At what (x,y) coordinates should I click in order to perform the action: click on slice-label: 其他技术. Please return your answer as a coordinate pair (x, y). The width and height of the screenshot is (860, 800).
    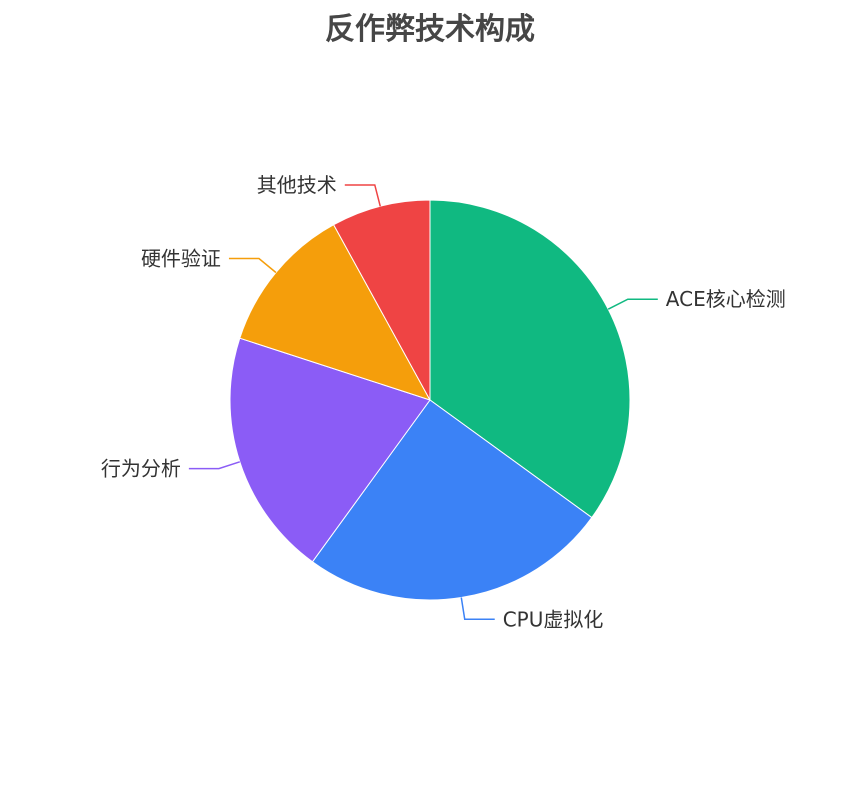
    Looking at the image, I should click on (297, 185).